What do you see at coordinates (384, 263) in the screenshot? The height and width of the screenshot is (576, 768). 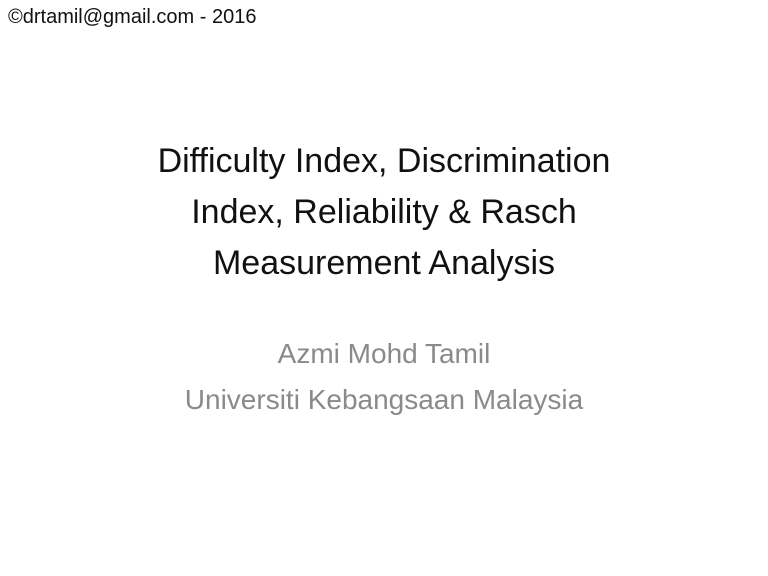 I see `slide-title-line-3: Measurement Analysis` at bounding box center [384, 263].